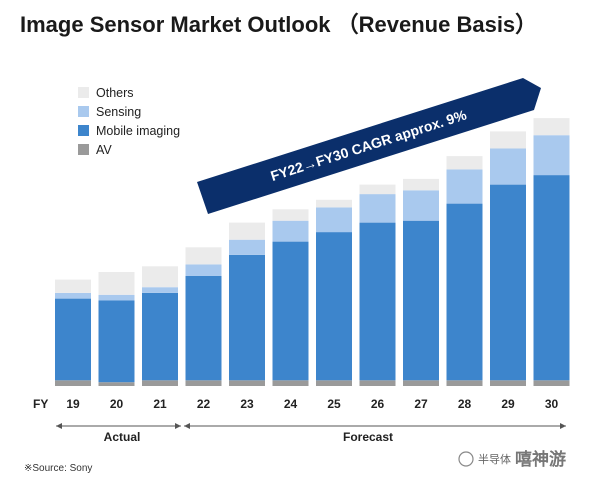 This screenshot has width=594, height=480. I want to click on actual-bracket-arrow-right, so click(178, 426).